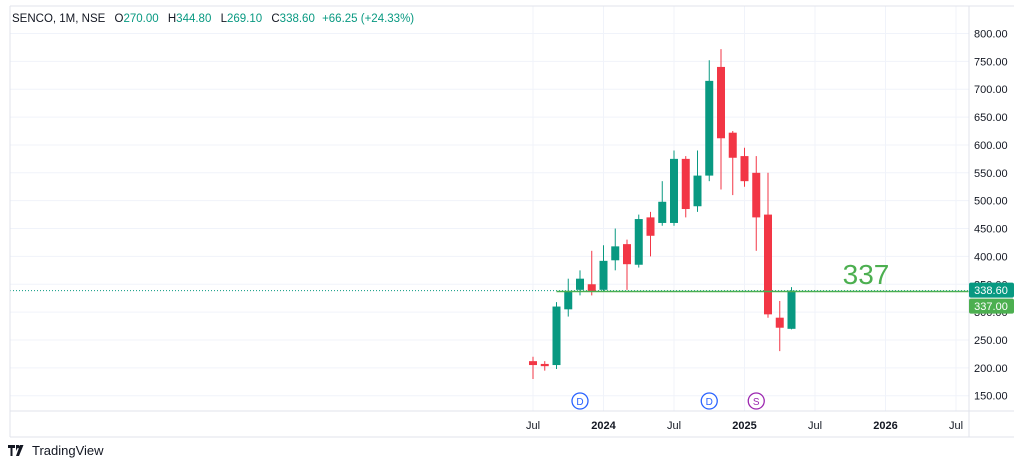 This screenshot has height=466, width=1024. What do you see at coordinates (991, 35) in the screenshot?
I see `y-tick-label: 800.00` at bounding box center [991, 35].